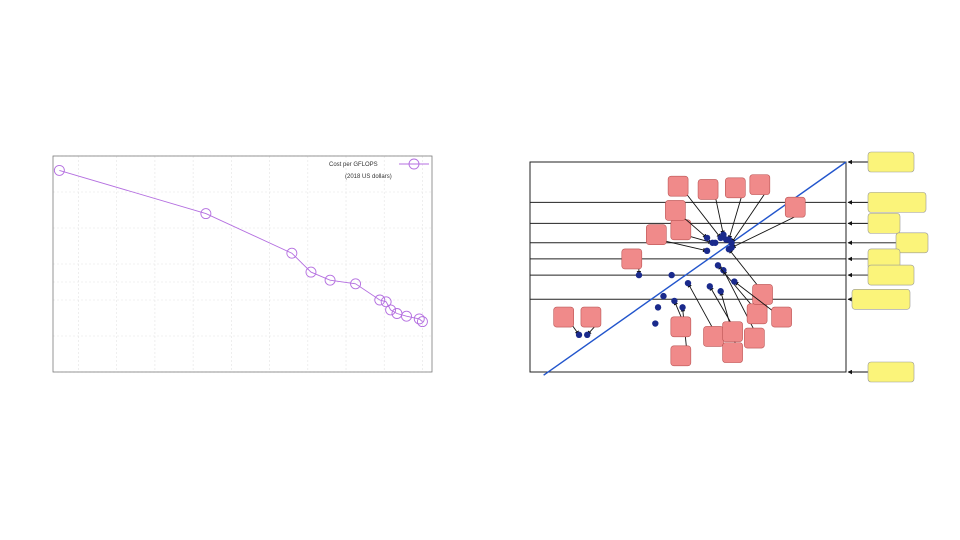 This screenshot has width=960, height=540. Describe the element at coordinates (241, 245) in the screenshot. I see `series-line` at that location.